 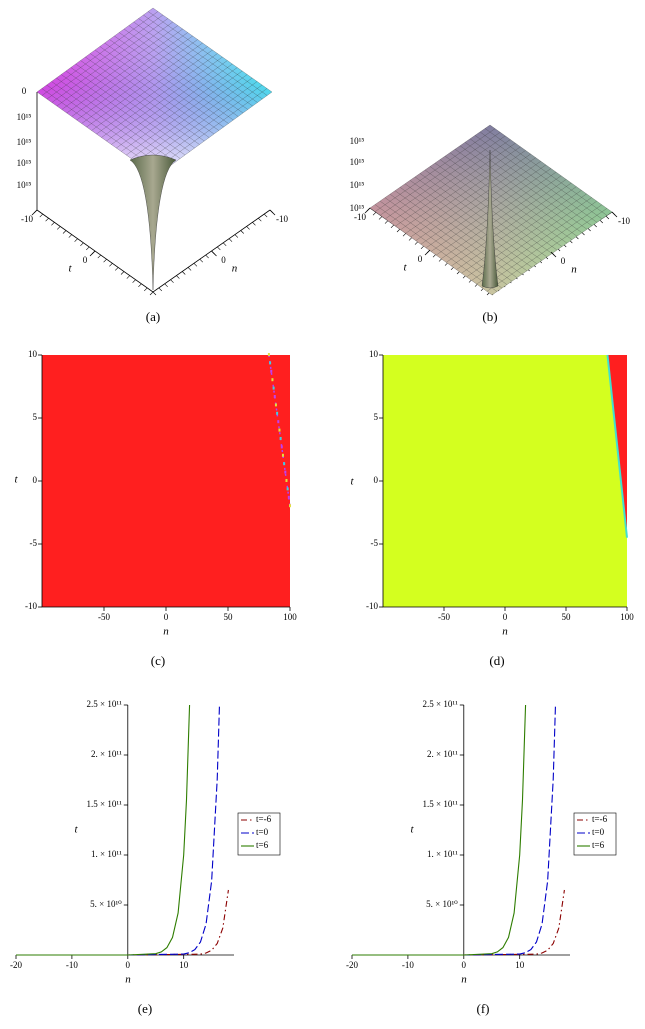 I want to click on caption: (f), so click(x=483, y=1008).